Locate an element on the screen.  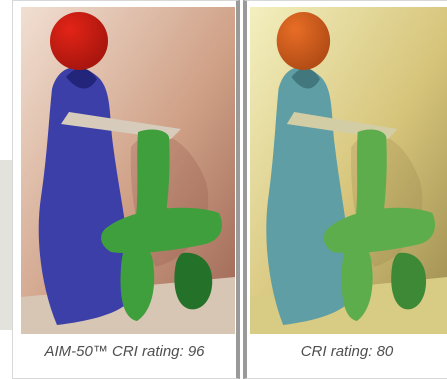
caption-cri-96: AIM-50™ CRI rating: 96 is located at coordinates (124, 351).